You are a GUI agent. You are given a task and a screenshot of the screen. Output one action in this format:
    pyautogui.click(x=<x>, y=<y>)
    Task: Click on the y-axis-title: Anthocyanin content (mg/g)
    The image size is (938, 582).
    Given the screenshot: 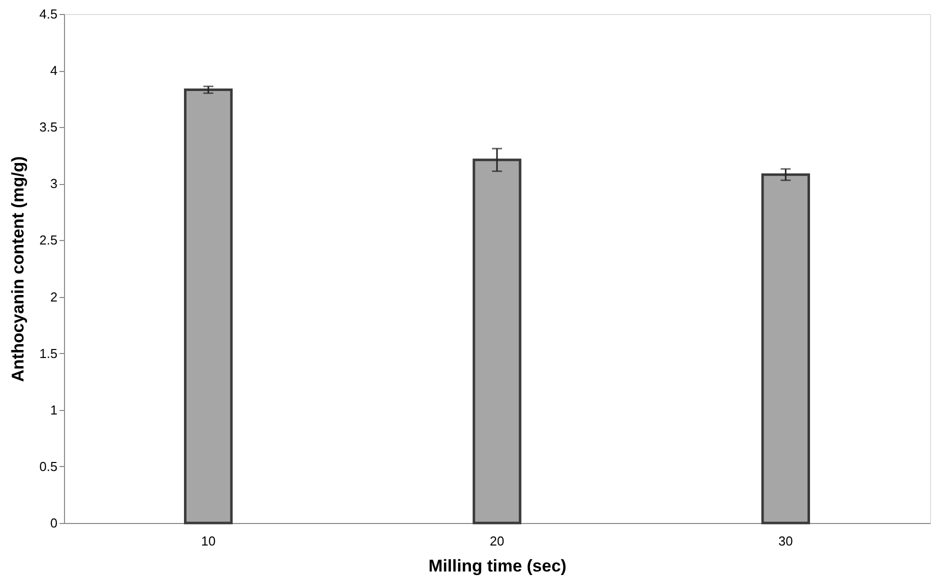 What is the action you would take?
    pyautogui.click(x=18, y=269)
    